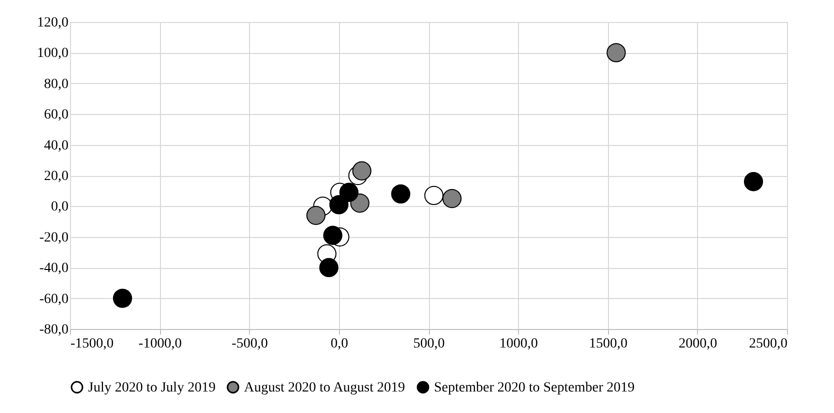  What do you see at coordinates (250, 344) in the screenshot?
I see `x-tick-label: -500,0` at bounding box center [250, 344].